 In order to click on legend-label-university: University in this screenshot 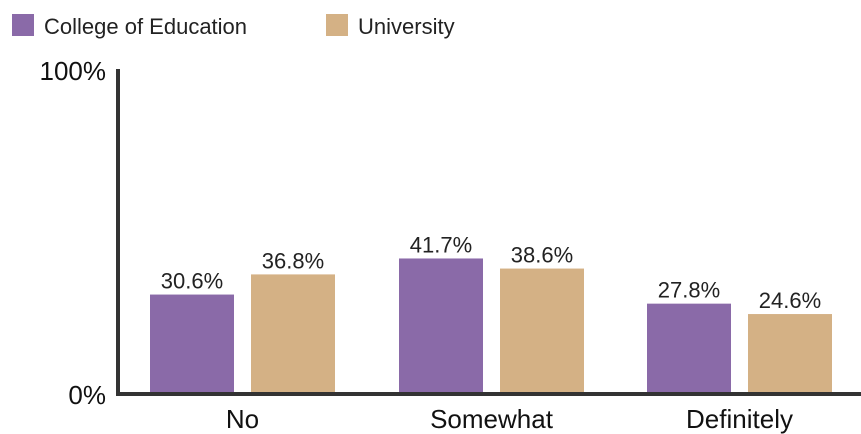, I will do `click(406, 26)`.